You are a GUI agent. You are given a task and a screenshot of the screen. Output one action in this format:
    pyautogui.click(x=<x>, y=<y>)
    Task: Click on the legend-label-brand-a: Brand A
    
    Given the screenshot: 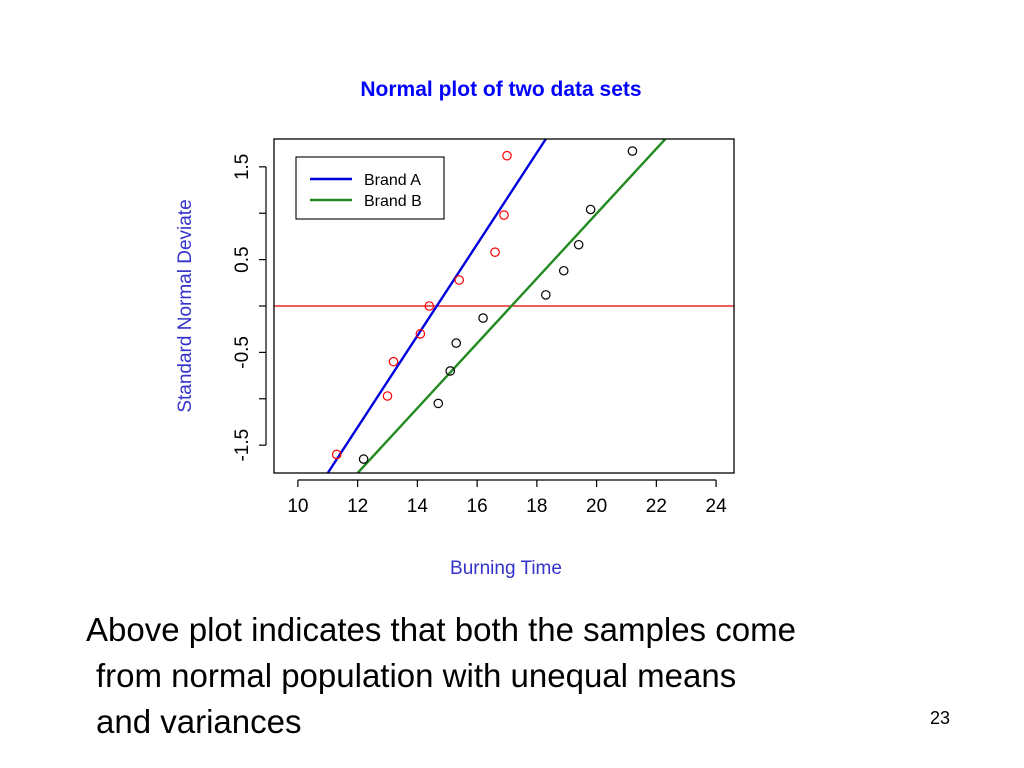 What is the action you would take?
    pyautogui.click(x=392, y=180)
    